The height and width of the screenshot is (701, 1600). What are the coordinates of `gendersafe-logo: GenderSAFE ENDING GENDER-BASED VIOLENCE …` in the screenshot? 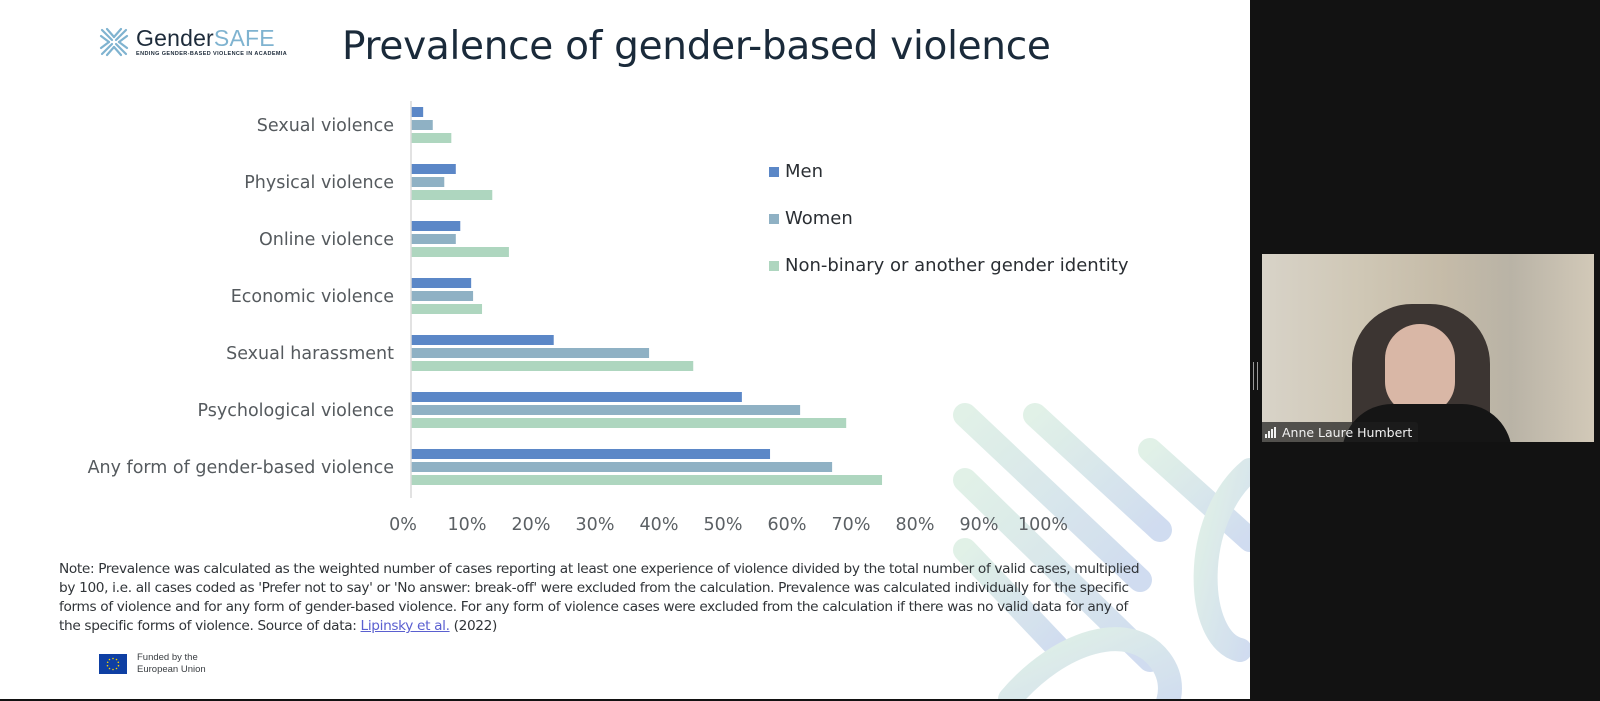 It's located at (193, 41).